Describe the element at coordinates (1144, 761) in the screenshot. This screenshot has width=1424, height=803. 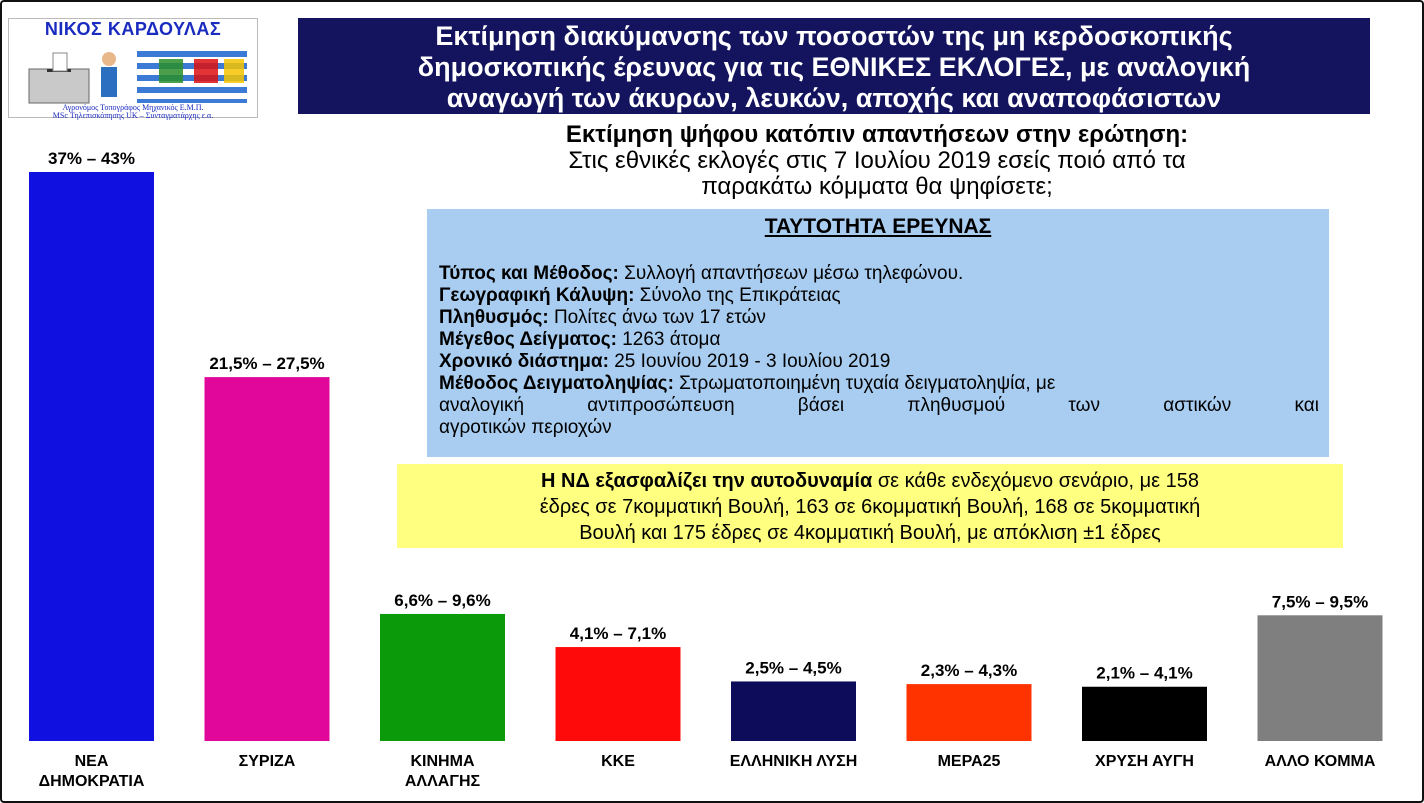
I see `category-label-6-0: ΧΡΥΣΗ ΑΥΓΗ` at that location.